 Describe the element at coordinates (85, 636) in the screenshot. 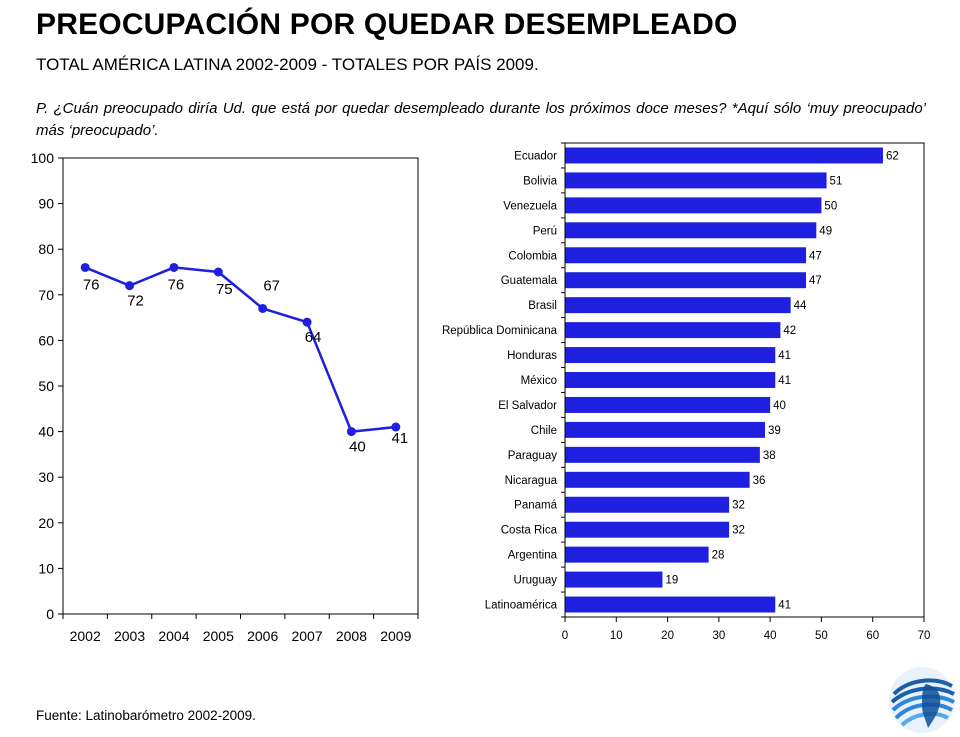

I see `x-tick-label: 2002` at that location.